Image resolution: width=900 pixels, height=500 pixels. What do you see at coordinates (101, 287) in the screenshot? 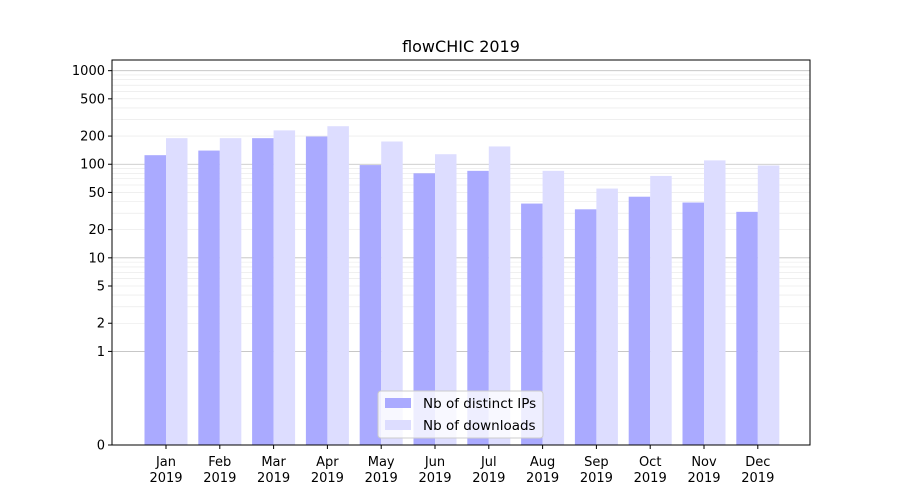
I see `y-tick-label: 5` at bounding box center [101, 287].